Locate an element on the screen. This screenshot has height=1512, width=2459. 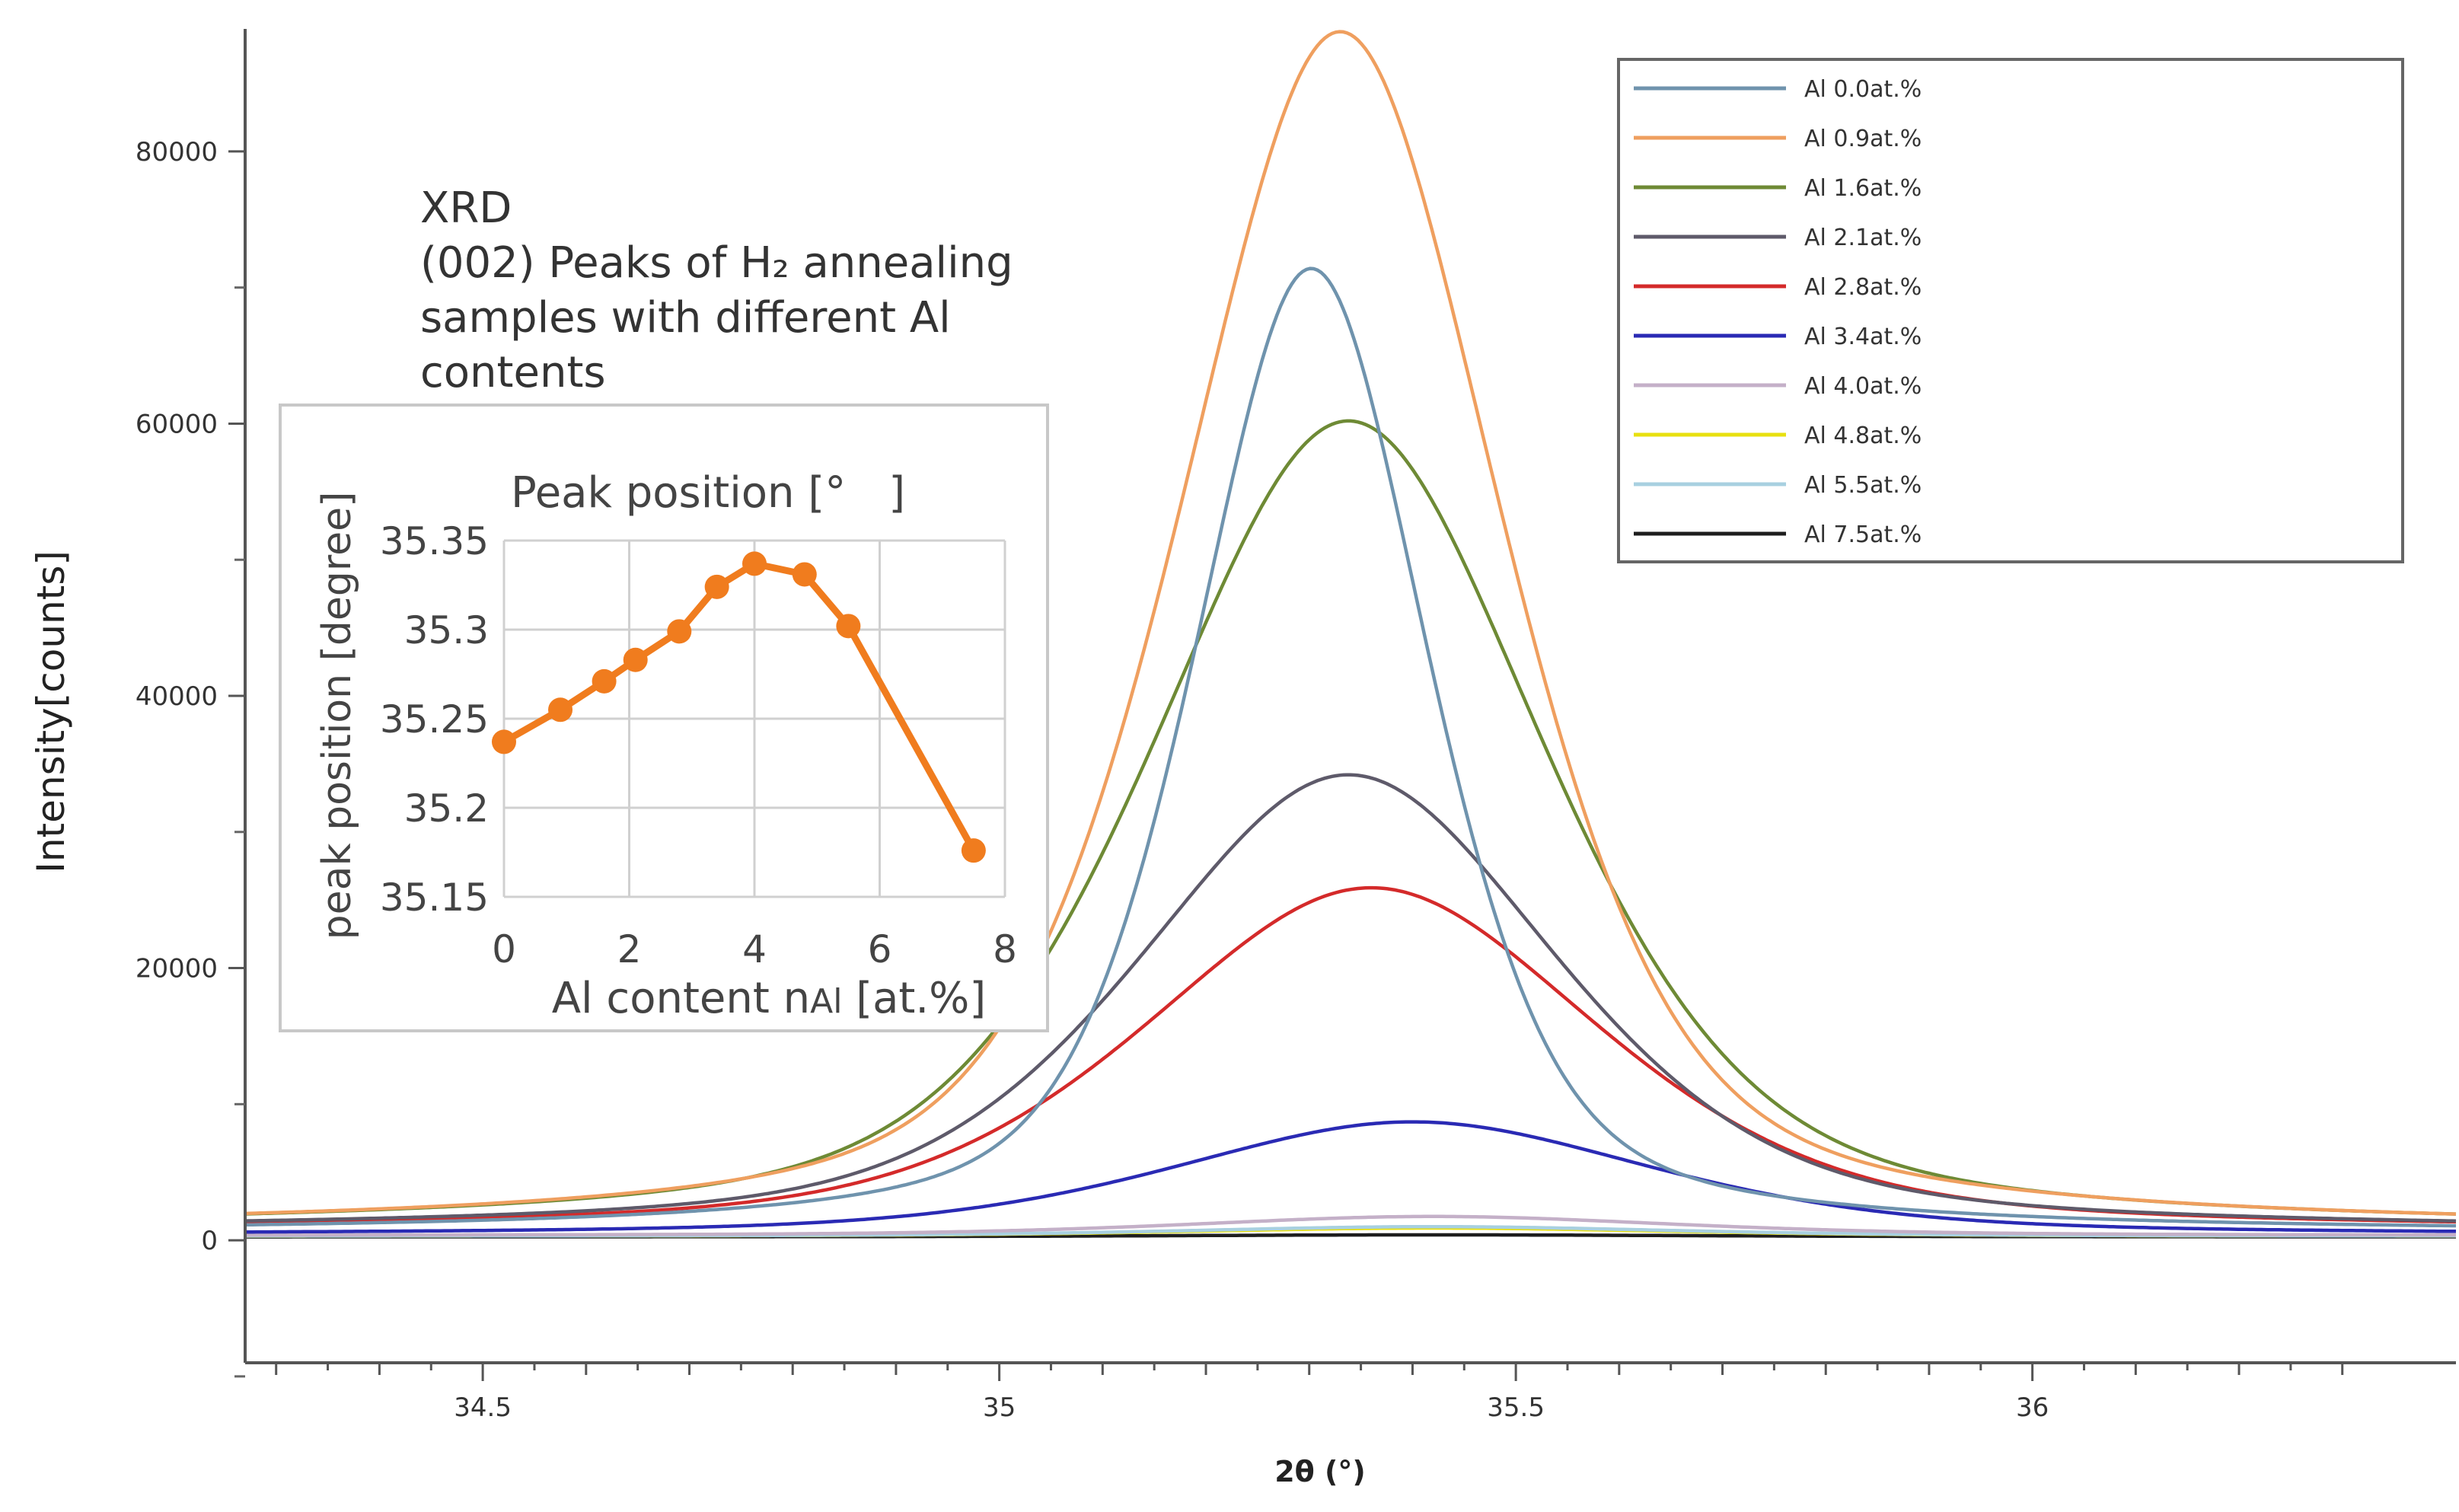
legend-label: Al 0.9at.% is located at coordinates (1863, 139).